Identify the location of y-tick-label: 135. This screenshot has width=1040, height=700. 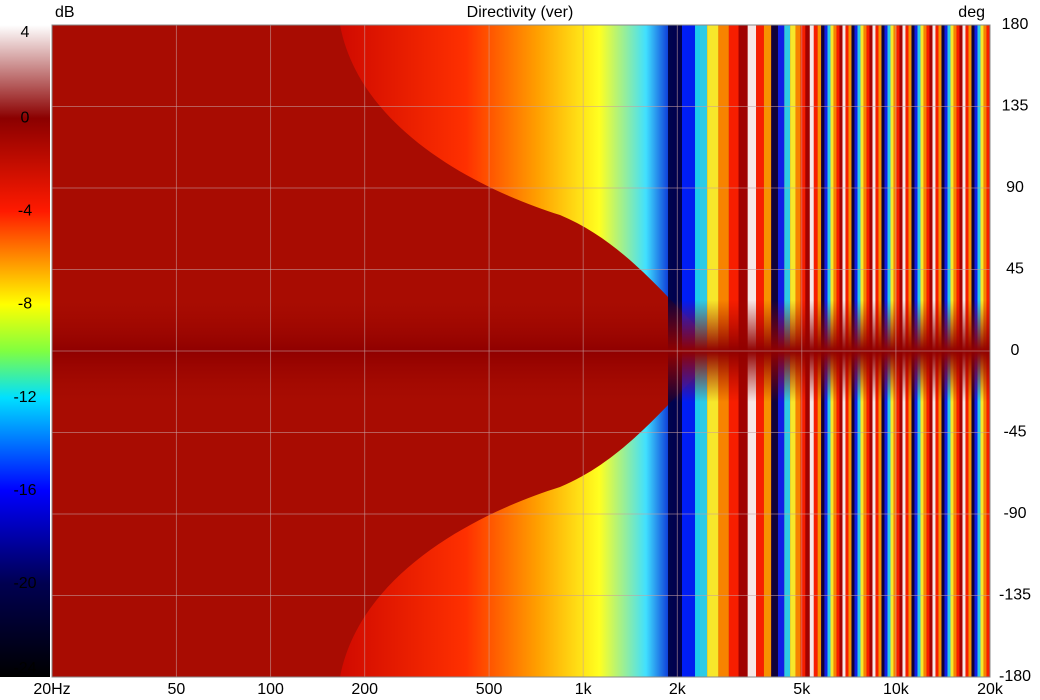
(1015, 106).